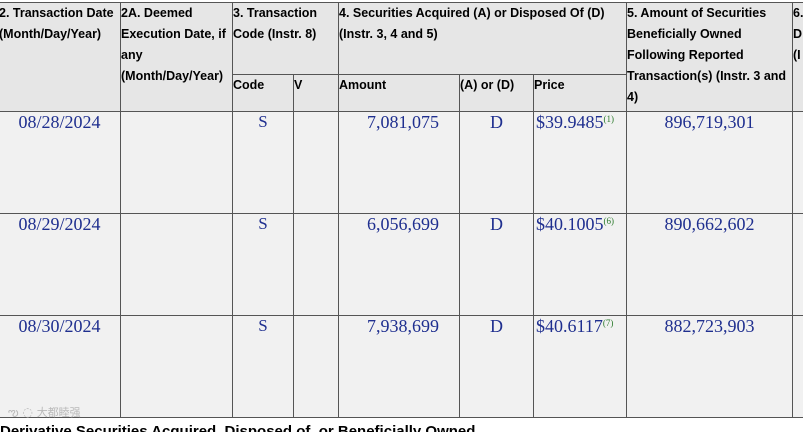 The width and height of the screenshot is (803, 432). I want to click on footnote-link: (7), so click(608, 323).